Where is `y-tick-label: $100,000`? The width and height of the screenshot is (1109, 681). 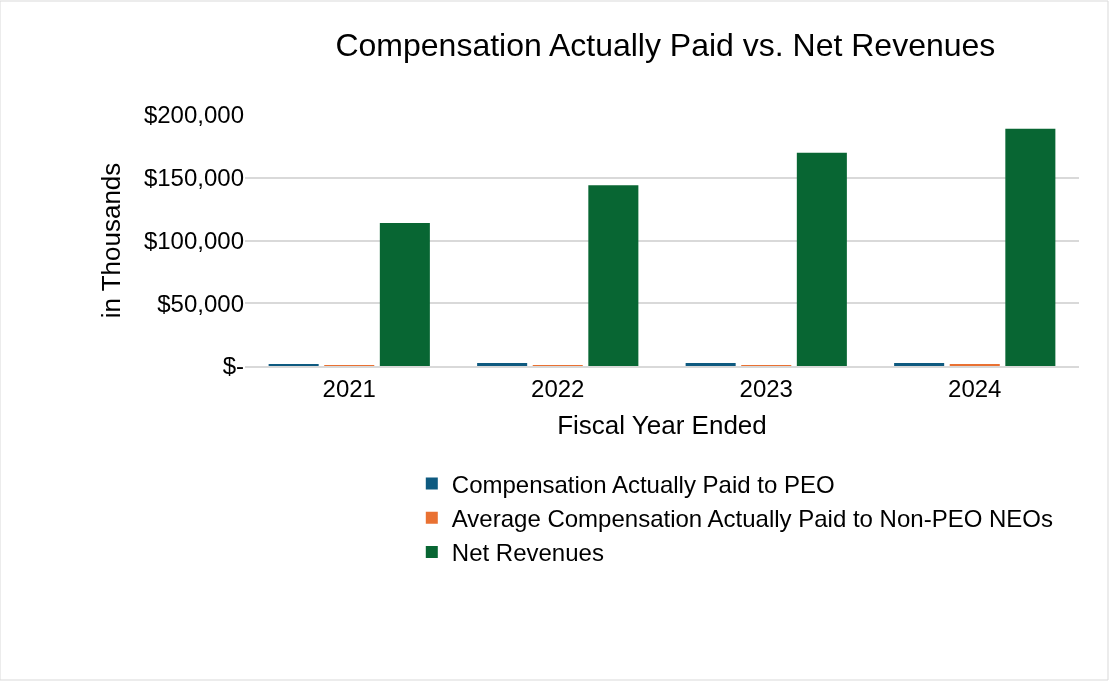 y-tick-label: $100,000 is located at coordinates (193, 240).